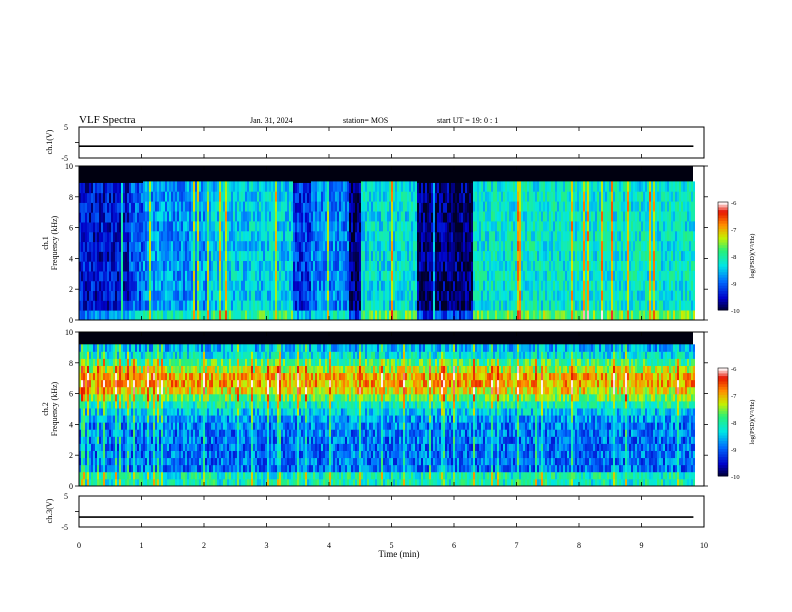  Describe the element at coordinates (71, 228) in the screenshot. I see `ch1-ytick-label: 6` at that location.